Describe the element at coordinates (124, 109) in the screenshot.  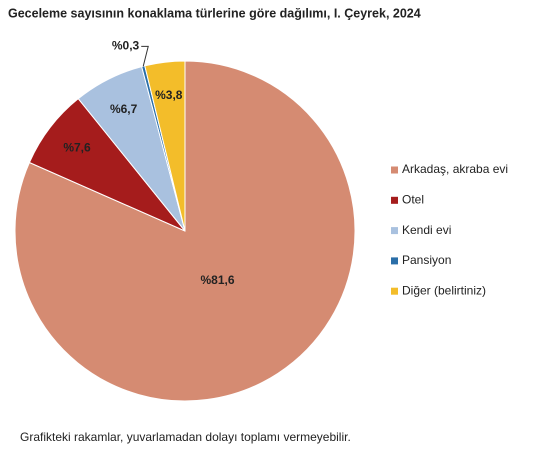
I see `data-label: %6,7` at that location.